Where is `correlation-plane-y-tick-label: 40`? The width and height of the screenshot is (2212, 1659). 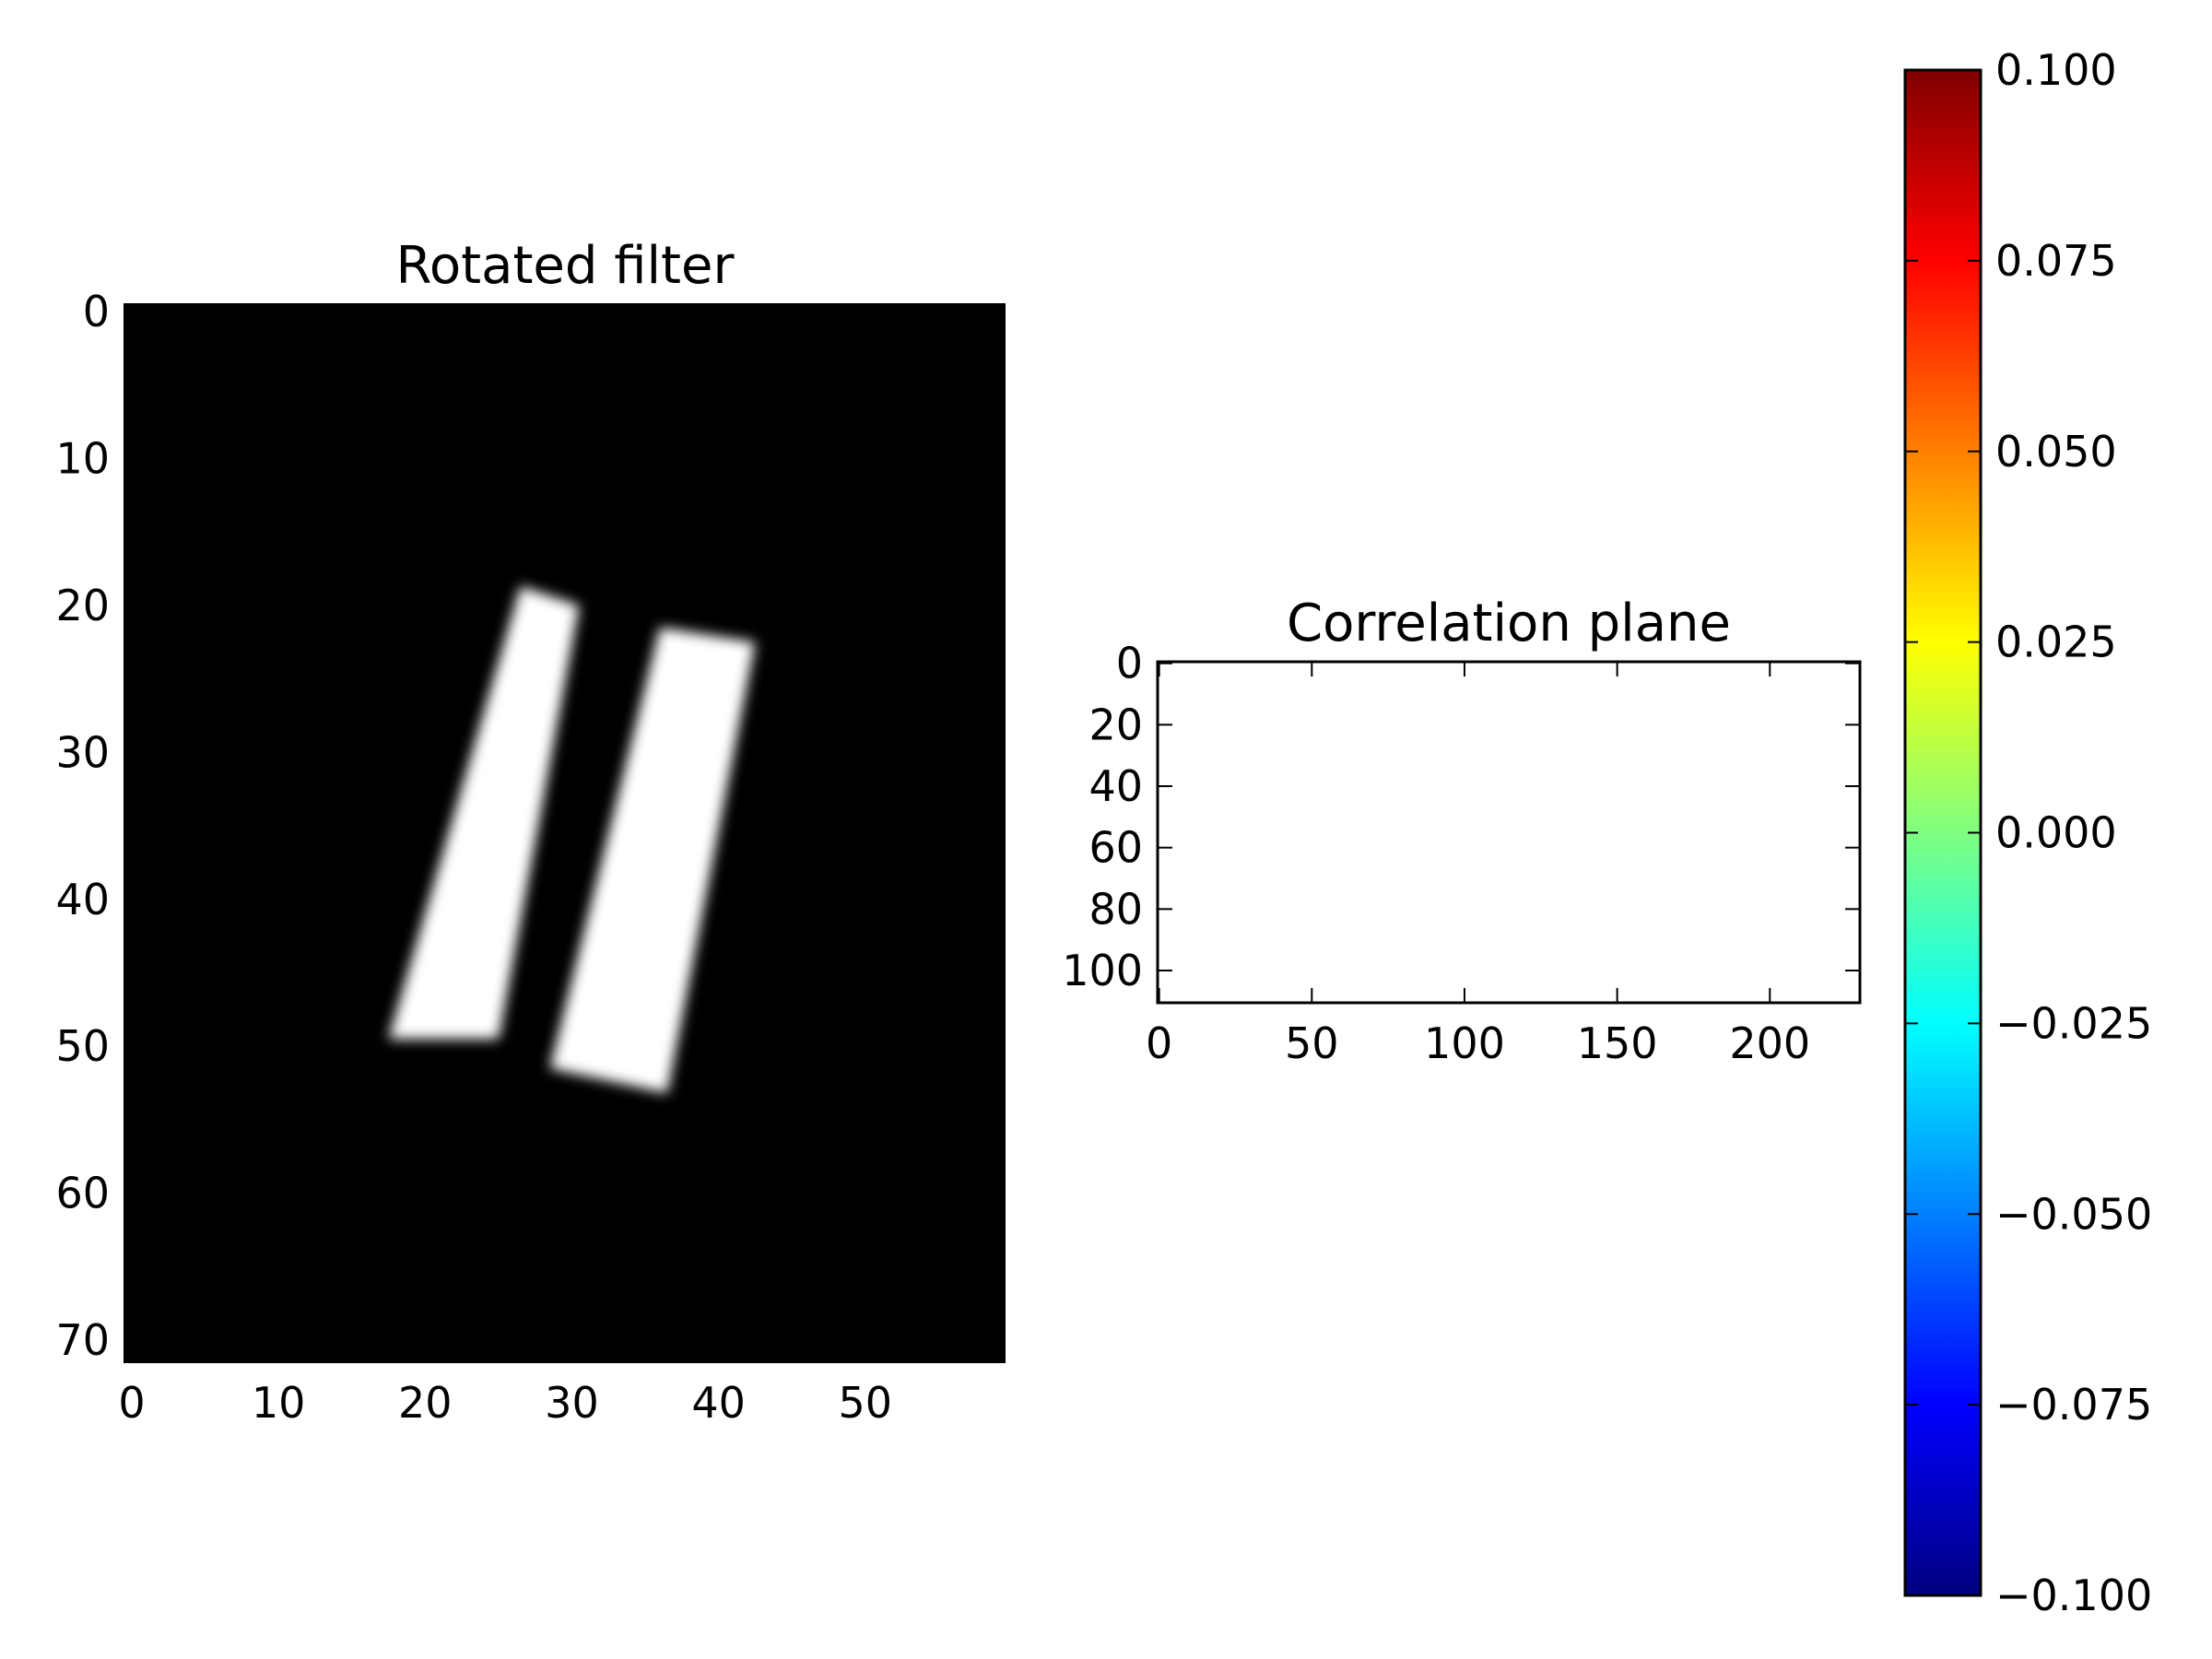
correlation-plane-y-tick-label: 40 is located at coordinates (1115, 786).